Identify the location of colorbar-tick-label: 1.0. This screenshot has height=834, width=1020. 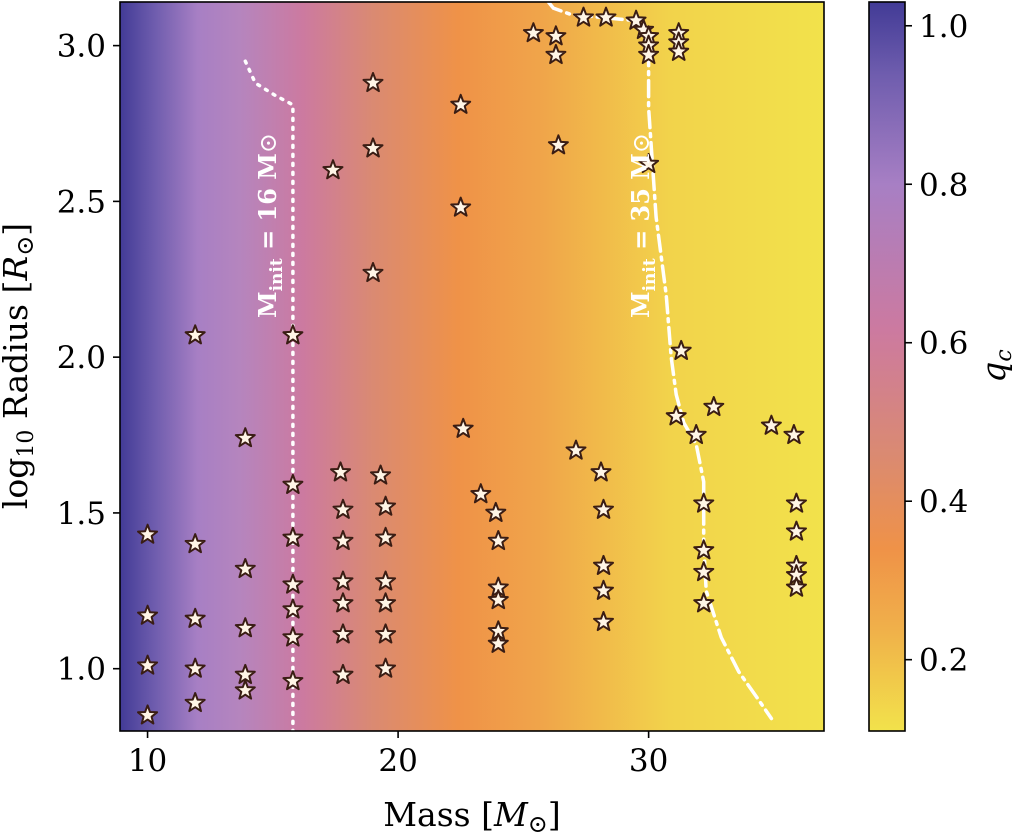
(943, 27).